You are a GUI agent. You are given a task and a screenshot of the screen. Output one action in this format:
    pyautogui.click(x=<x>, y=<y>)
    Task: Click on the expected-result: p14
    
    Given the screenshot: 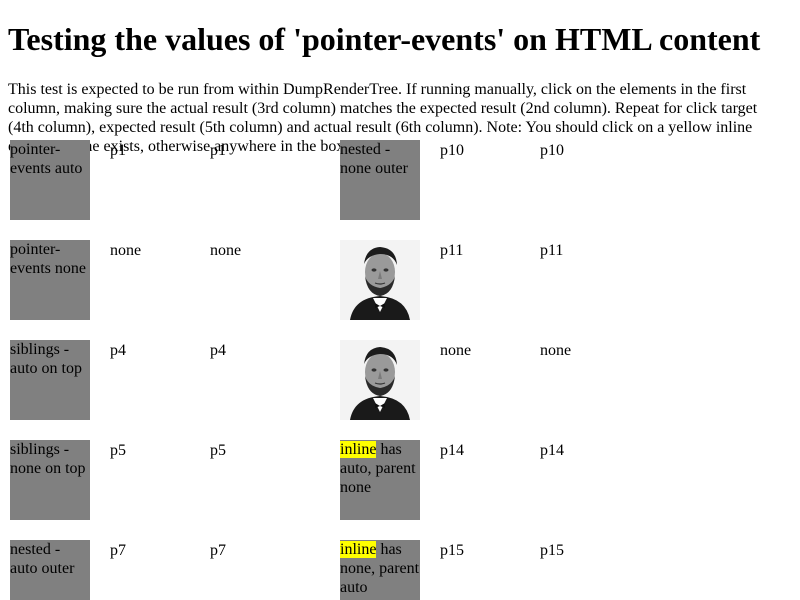 What is the action you would take?
    pyautogui.click(x=452, y=450)
    